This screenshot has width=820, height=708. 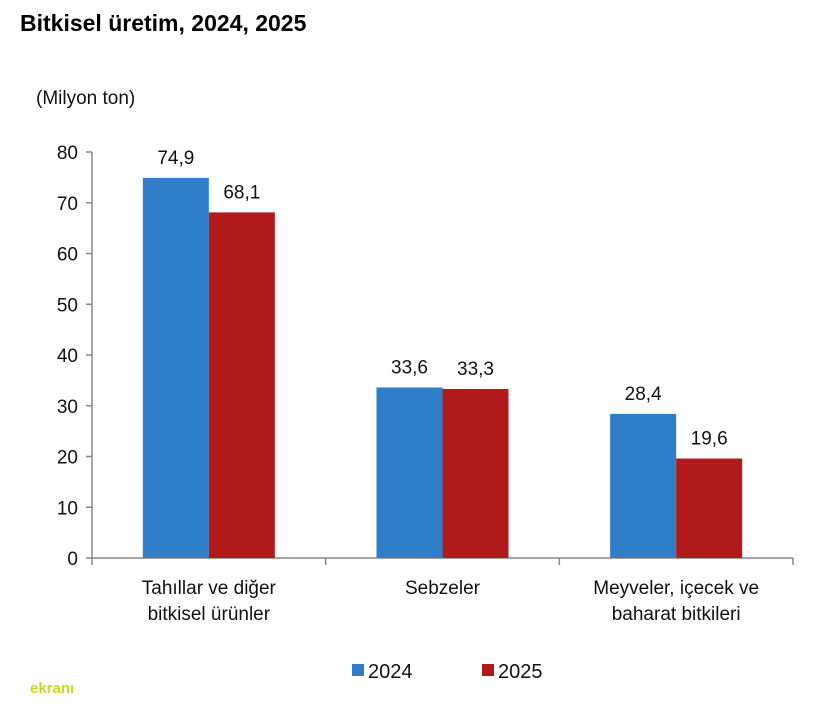 I want to click on x-tick-label: Meyveler, içecek ve, so click(x=676, y=588).